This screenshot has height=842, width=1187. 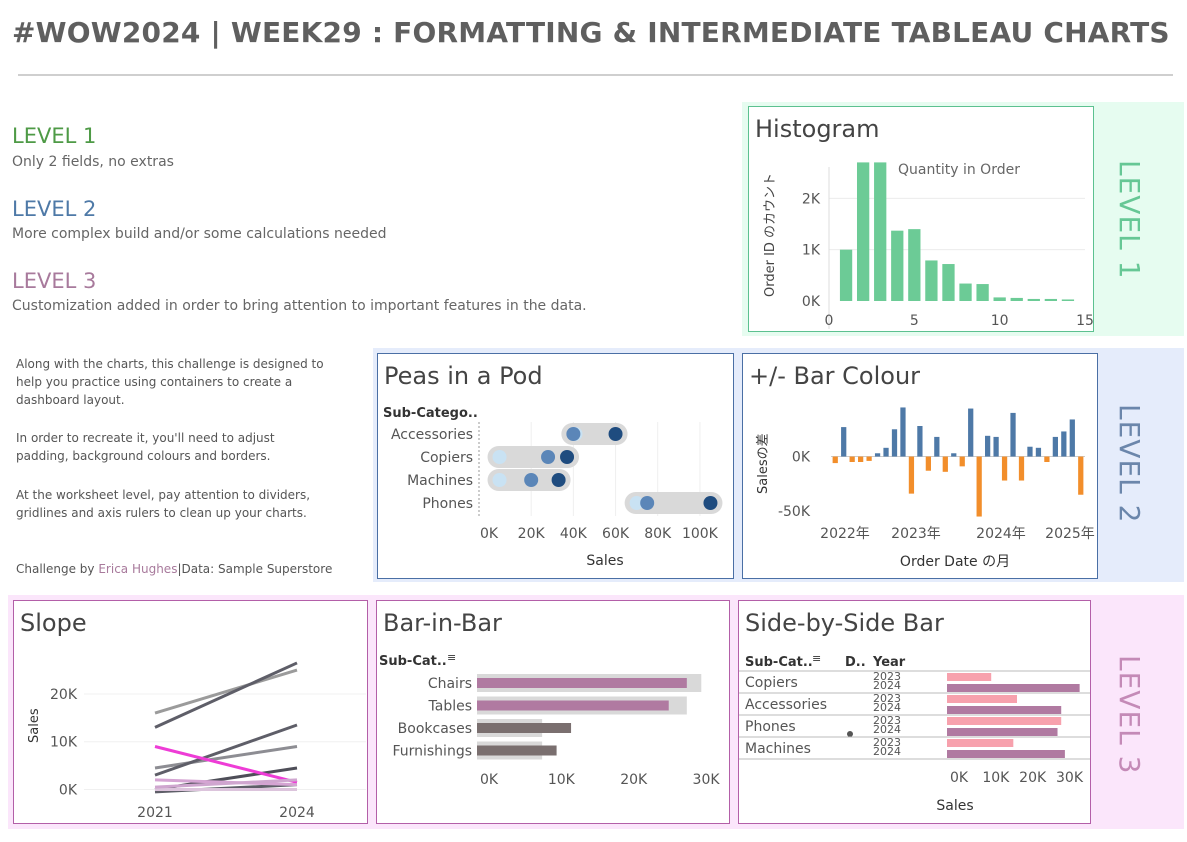 What do you see at coordinates (442, 623) in the screenshot?
I see `barinbar-title: Bar-in-Bar` at bounding box center [442, 623].